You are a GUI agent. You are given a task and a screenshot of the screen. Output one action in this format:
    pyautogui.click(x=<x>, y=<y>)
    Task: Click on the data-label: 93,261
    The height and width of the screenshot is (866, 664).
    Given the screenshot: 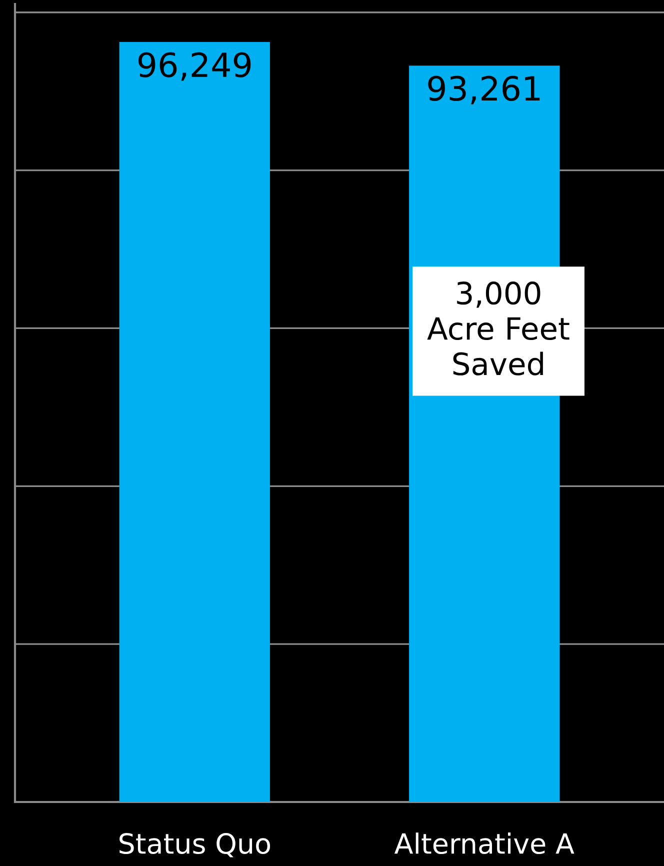 What is the action you would take?
    pyautogui.click(x=484, y=90)
    